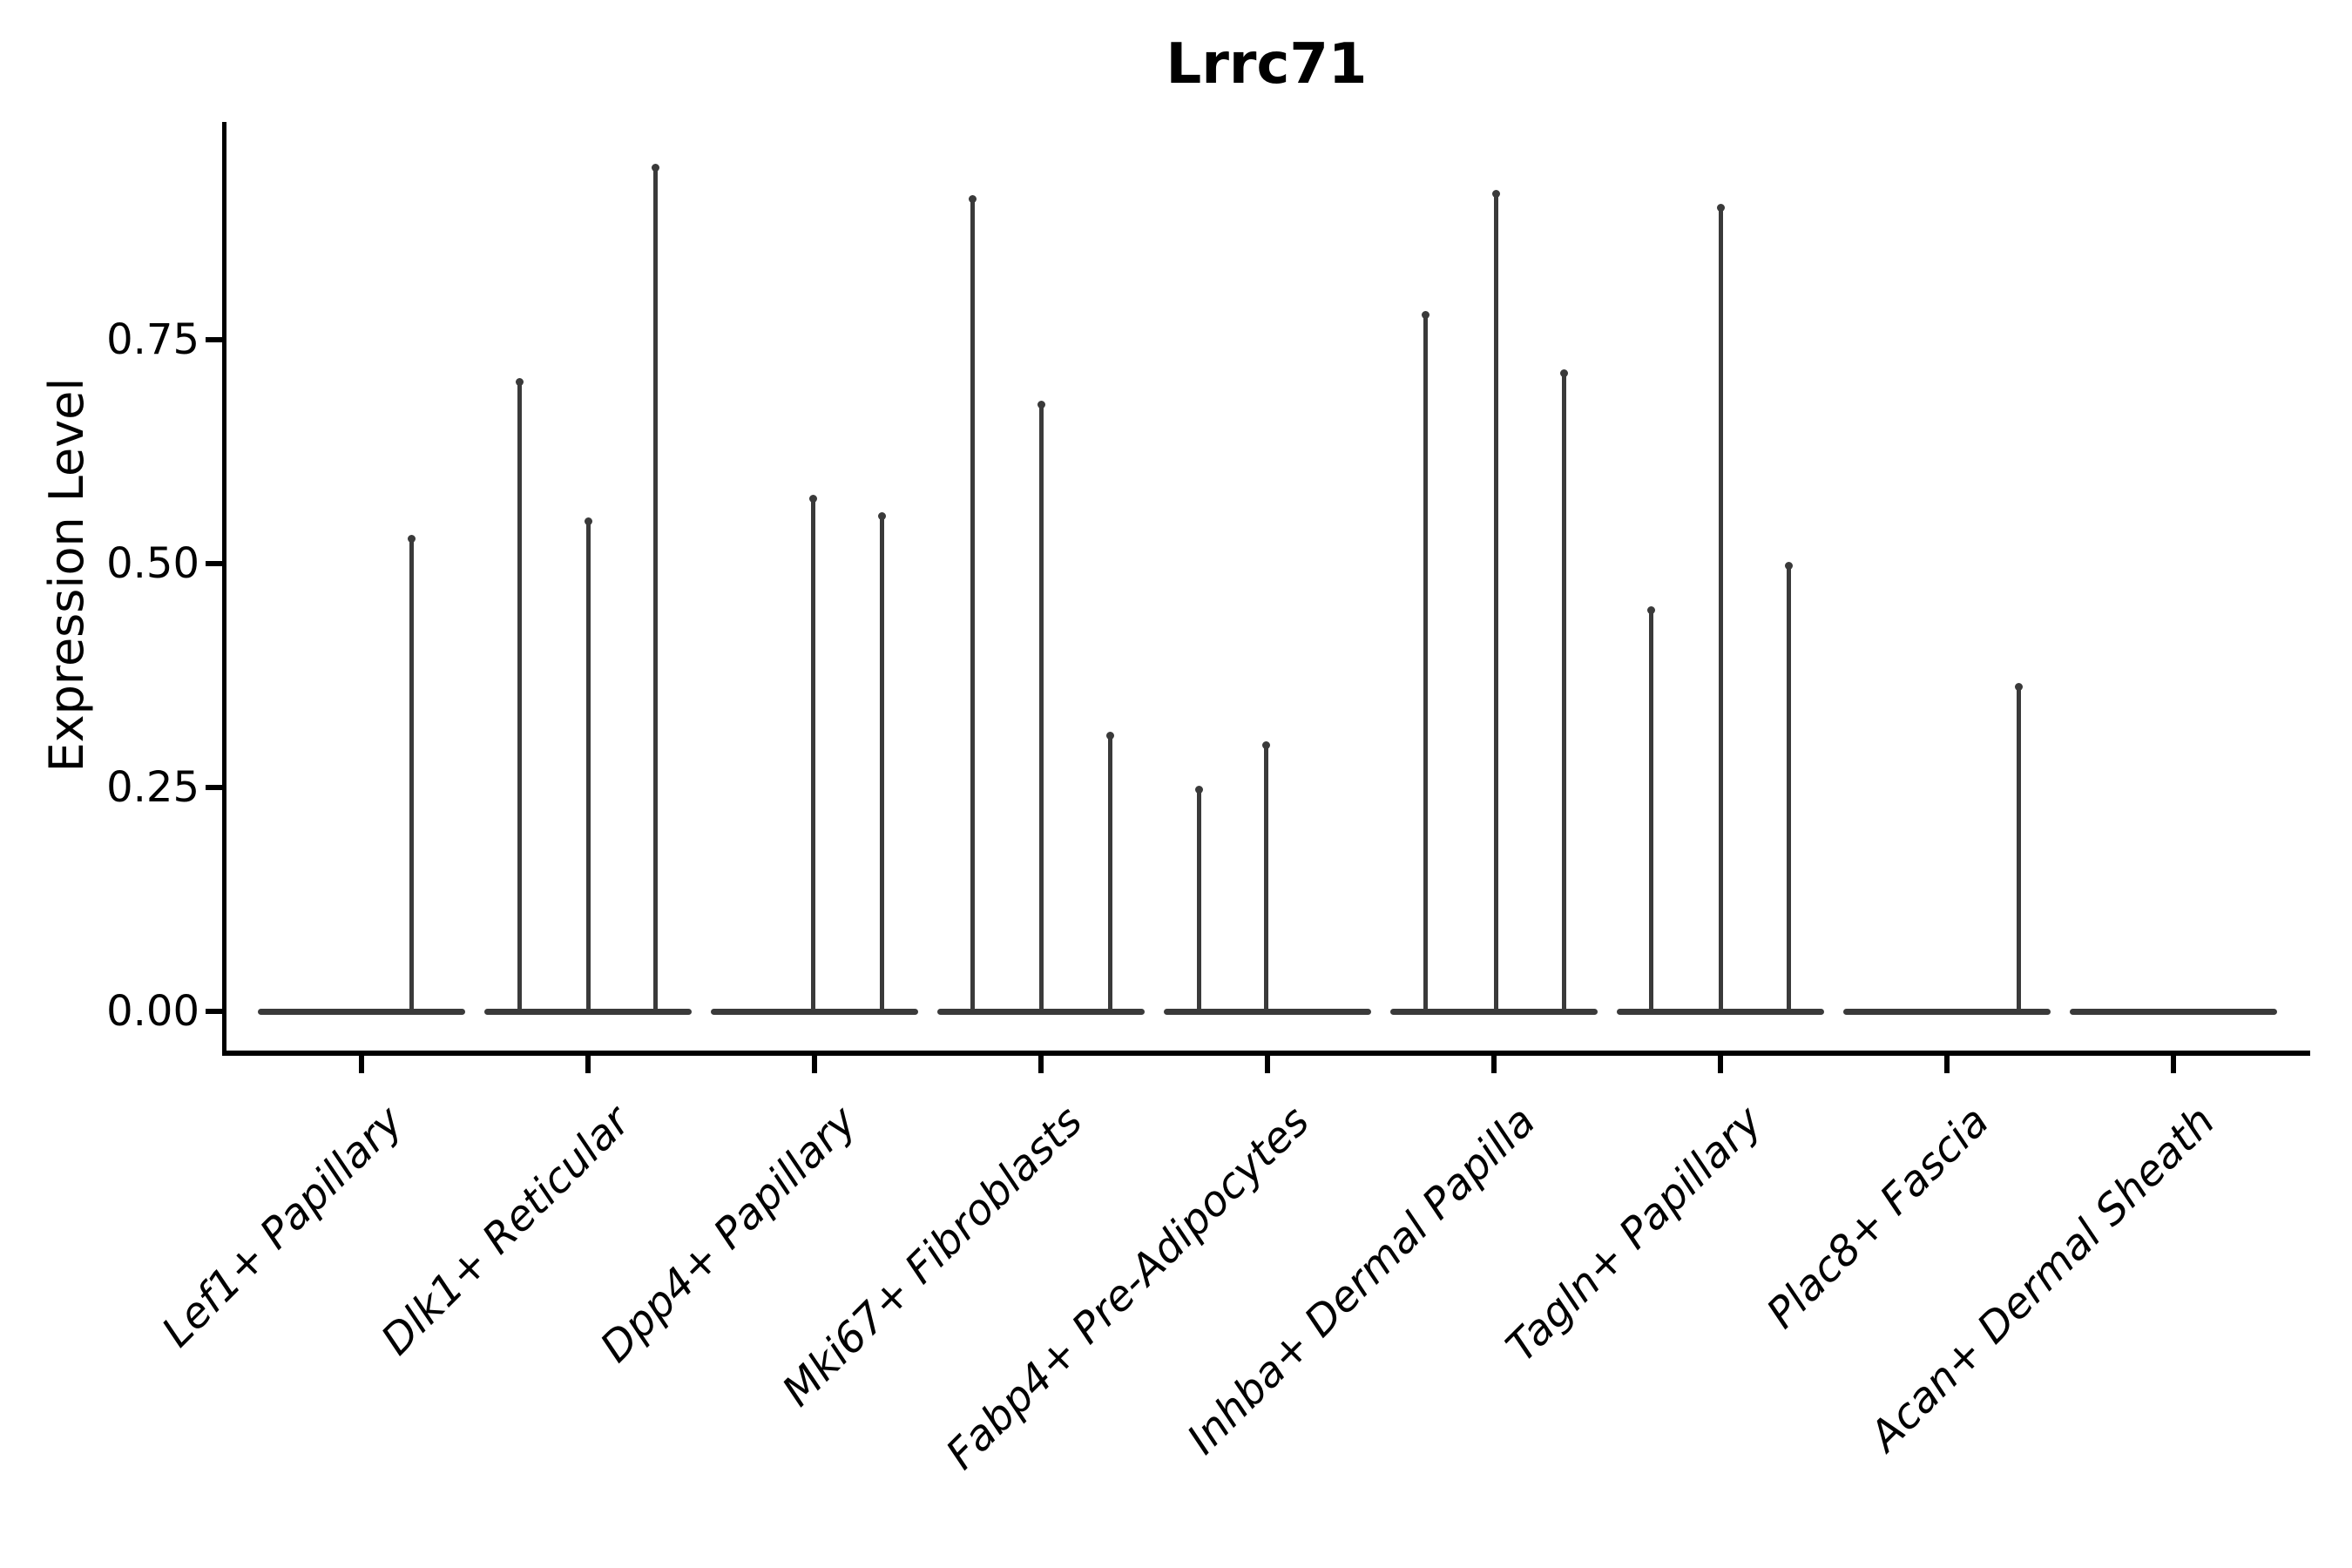 The image size is (2352, 1568). I want to click on x-axis-label: Dlk1+ Reticular, so click(505, 1231).